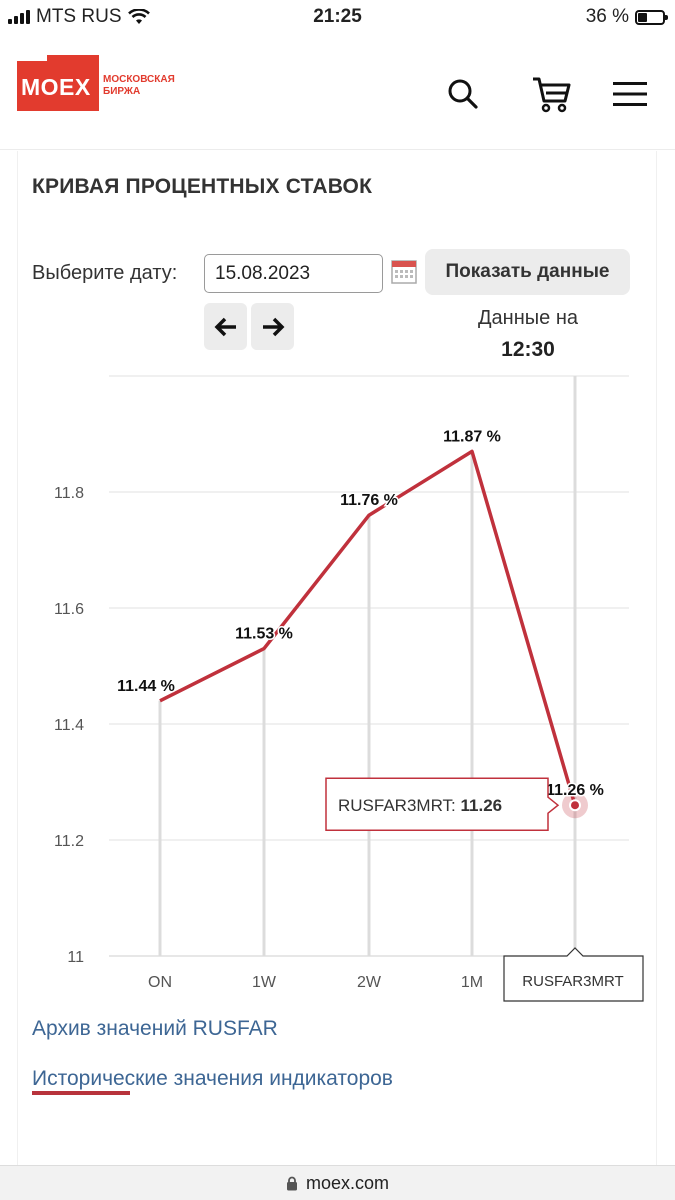 This screenshot has height=1200, width=675. I want to click on arrow-right-icon, so click(273, 326).